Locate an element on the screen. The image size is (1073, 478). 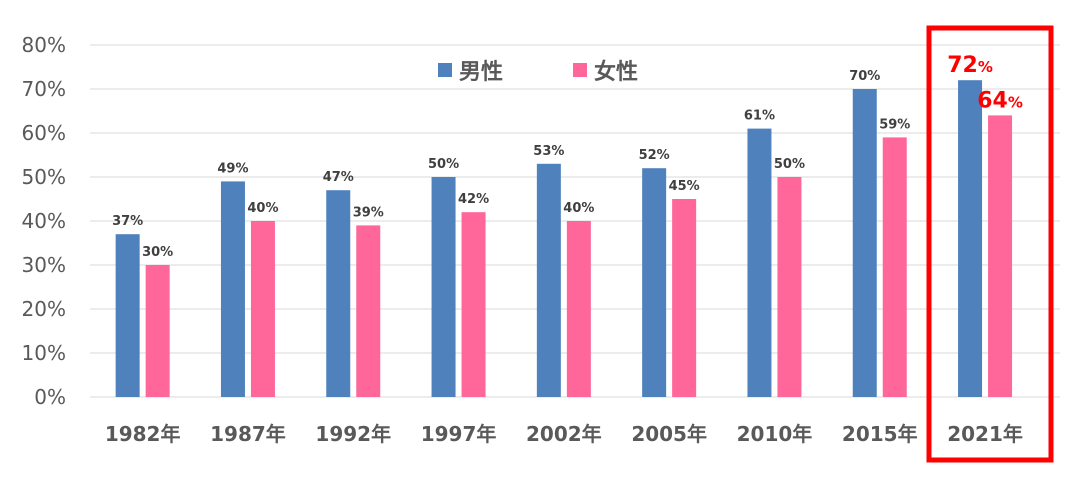
data-label-female: 39% is located at coordinates (368, 212).